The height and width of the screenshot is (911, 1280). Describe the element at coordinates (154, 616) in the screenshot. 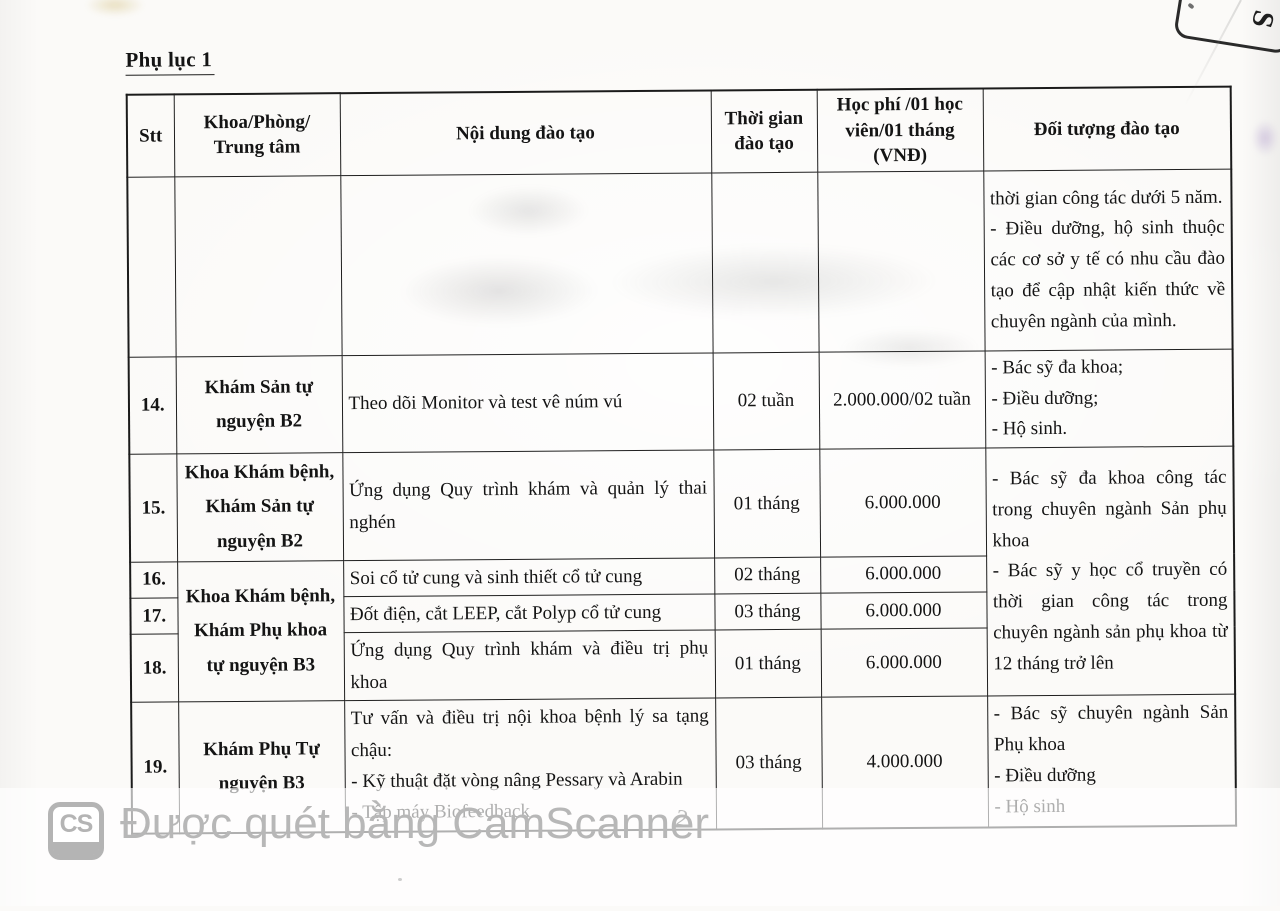

I see `cell-stt: 17.` at that location.